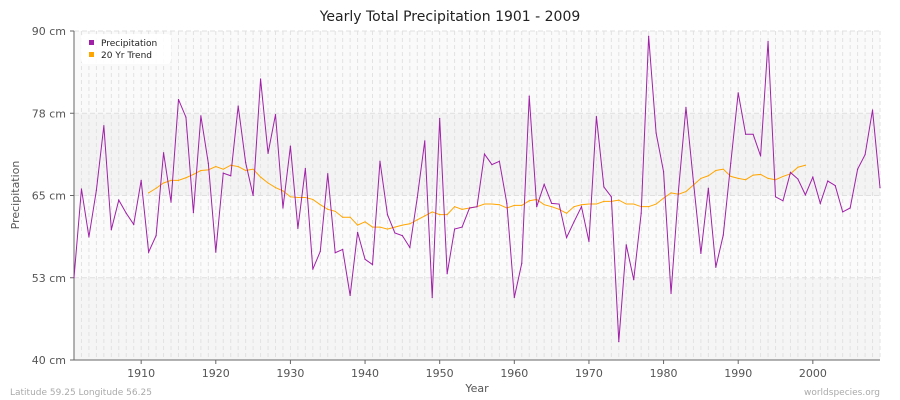 This screenshot has height=400, width=900. What do you see at coordinates (365, 373) in the screenshot?
I see `x-tick-label: 1940` at bounding box center [365, 373].